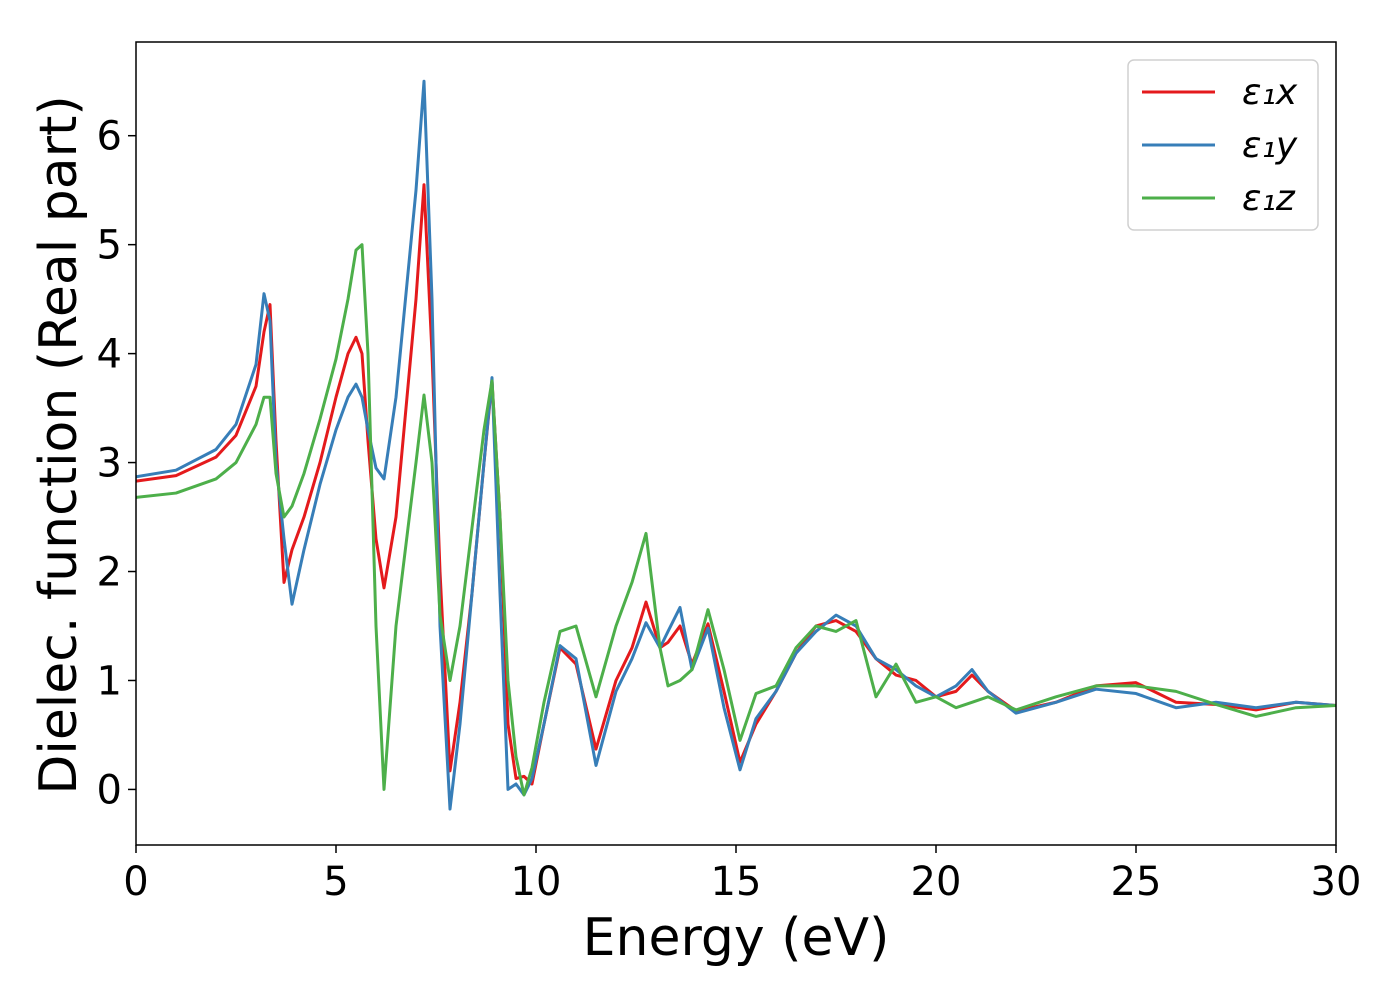 Image resolution: width=1400 pixels, height=1000 pixels. What do you see at coordinates (335, 882) in the screenshot?
I see `x-tick-label: 5` at bounding box center [335, 882].